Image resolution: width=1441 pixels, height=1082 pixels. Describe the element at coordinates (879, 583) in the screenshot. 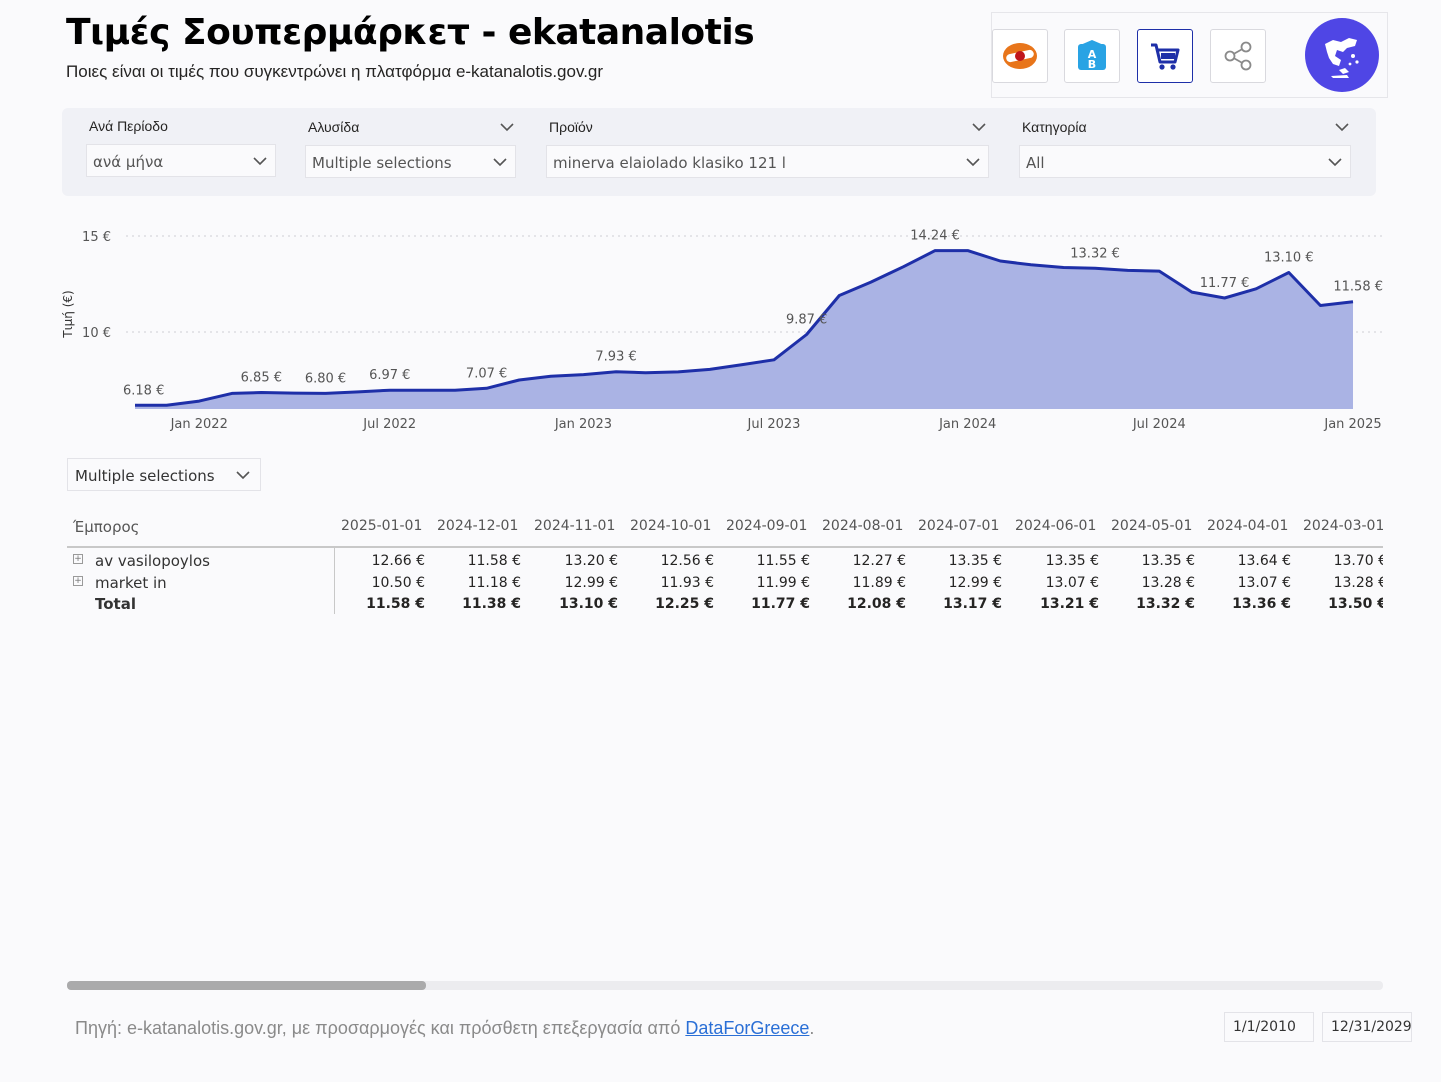

I see `matrix-cell: 11.89 €` at that location.